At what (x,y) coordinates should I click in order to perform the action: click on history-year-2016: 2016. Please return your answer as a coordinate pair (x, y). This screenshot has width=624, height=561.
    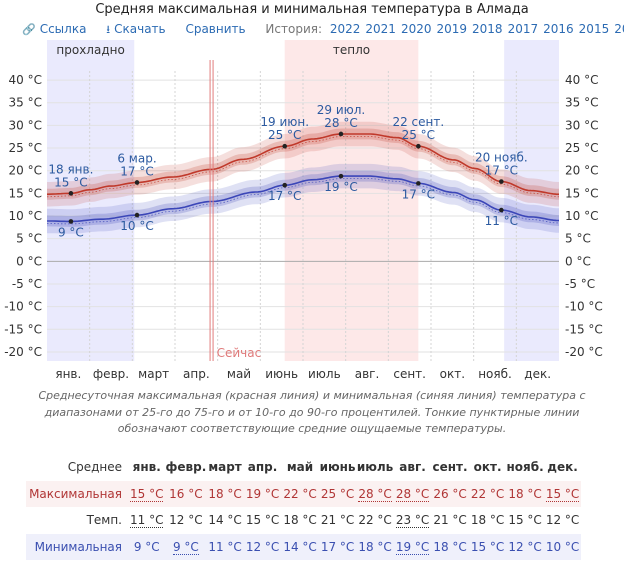
    Looking at the image, I should click on (558, 29).